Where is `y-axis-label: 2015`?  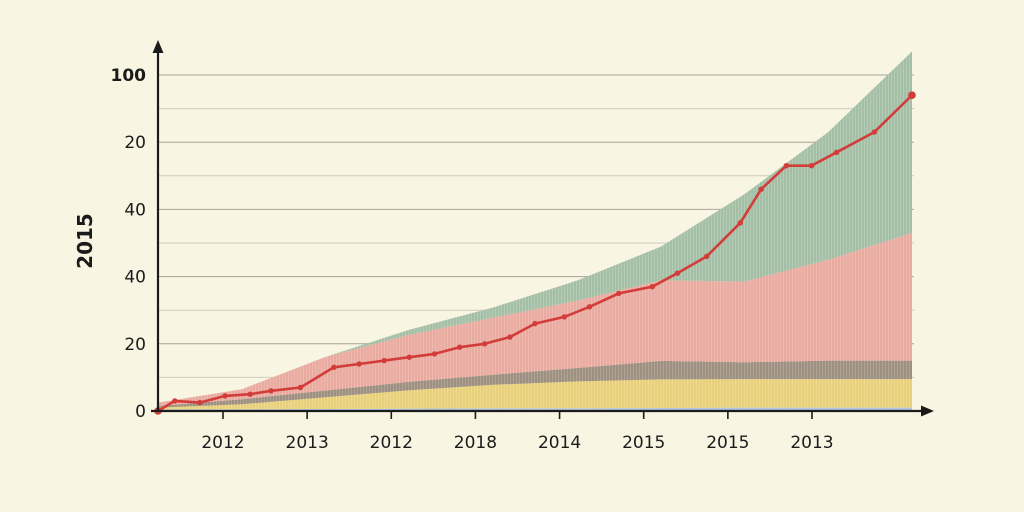
y-axis-label: 2015 is located at coordinates (85, 241).